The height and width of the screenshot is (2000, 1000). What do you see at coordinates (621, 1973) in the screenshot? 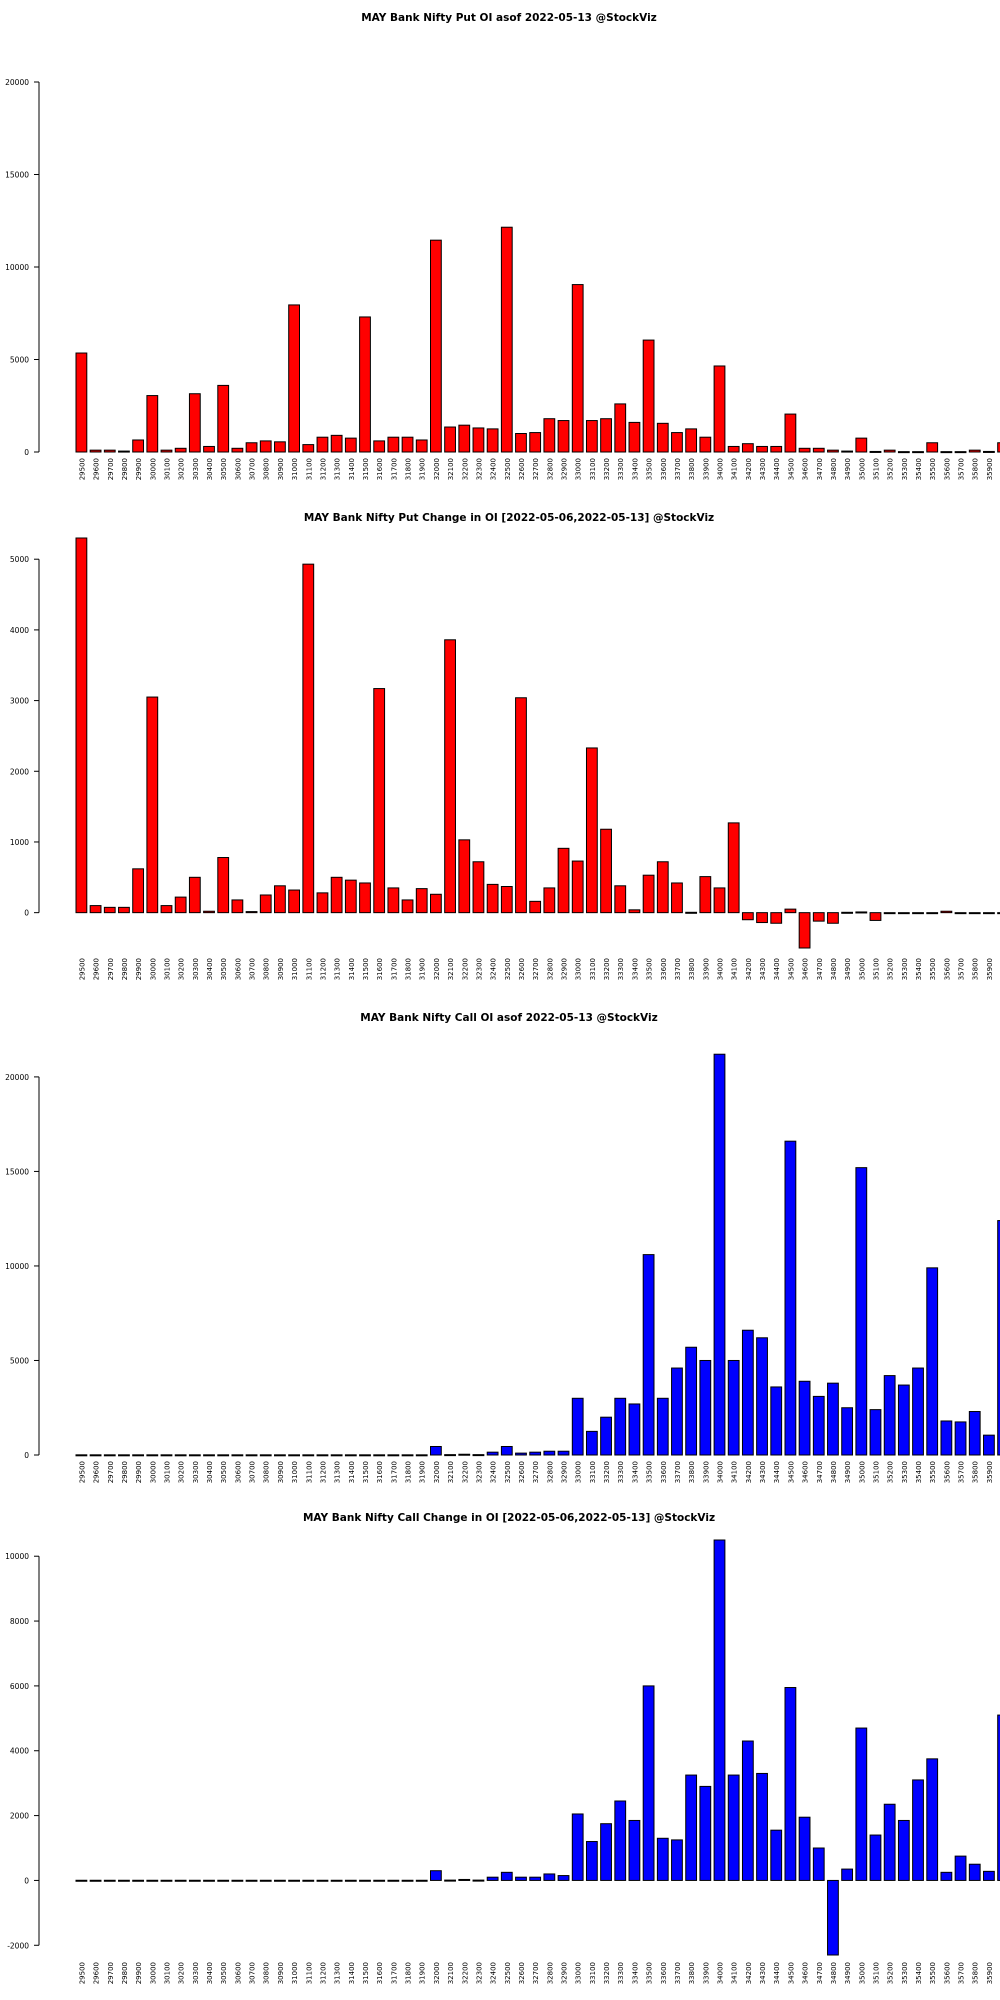
I see `x-tick-label: 33300` at bounding box center [621, 1973].